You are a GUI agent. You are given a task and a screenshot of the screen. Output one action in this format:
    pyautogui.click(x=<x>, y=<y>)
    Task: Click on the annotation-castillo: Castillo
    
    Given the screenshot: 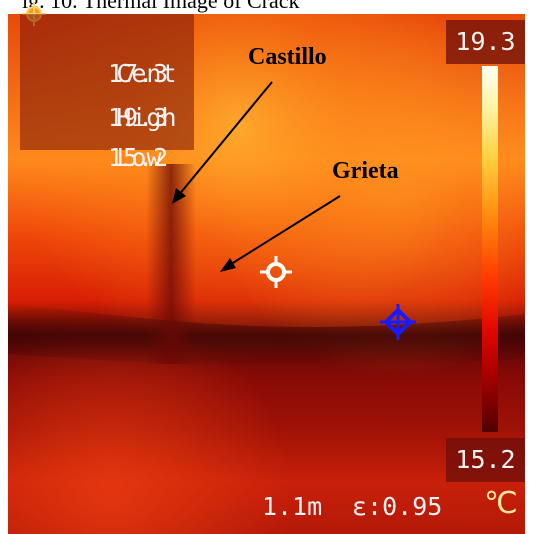 What is the action you would take?
    pyautogui.click(x=287, y=57)
    